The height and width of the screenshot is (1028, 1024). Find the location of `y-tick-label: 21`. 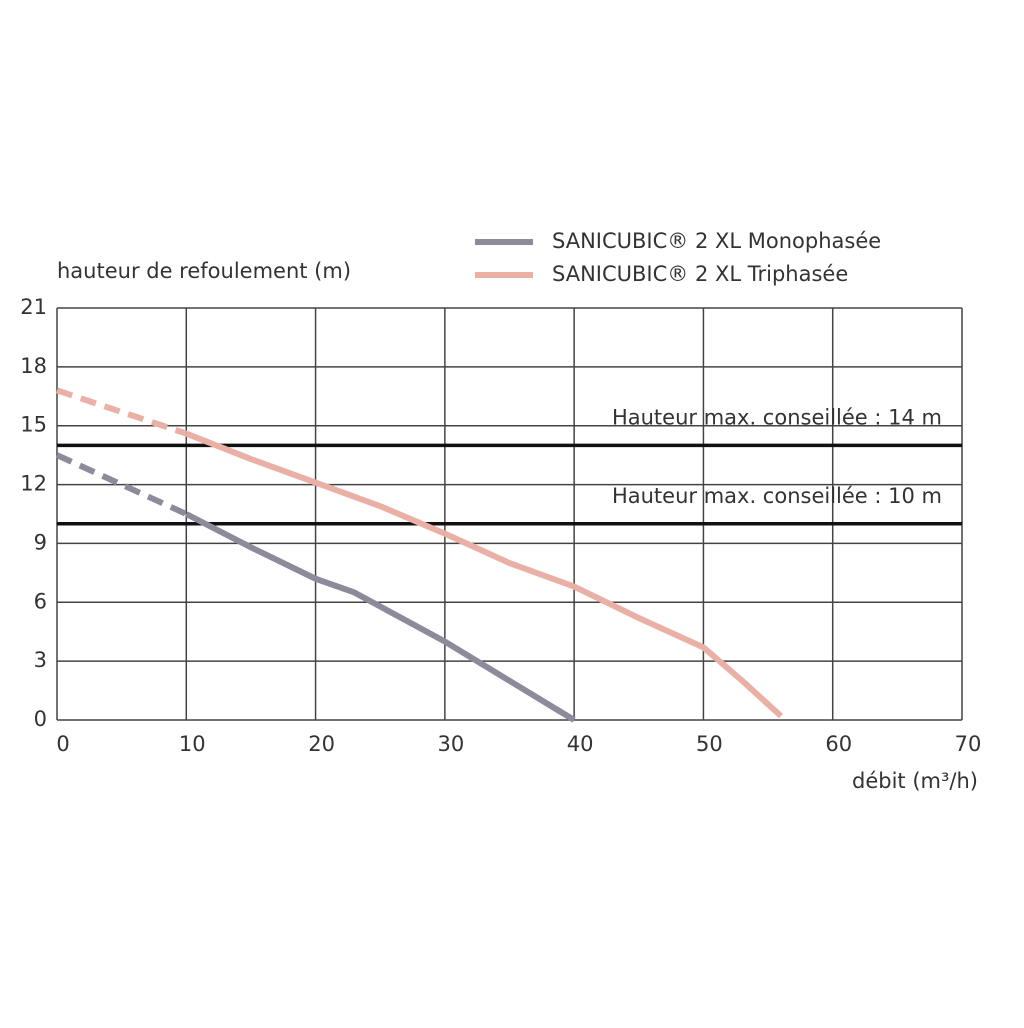

y-tick-label: 21 is located at coordinates (33, 307).